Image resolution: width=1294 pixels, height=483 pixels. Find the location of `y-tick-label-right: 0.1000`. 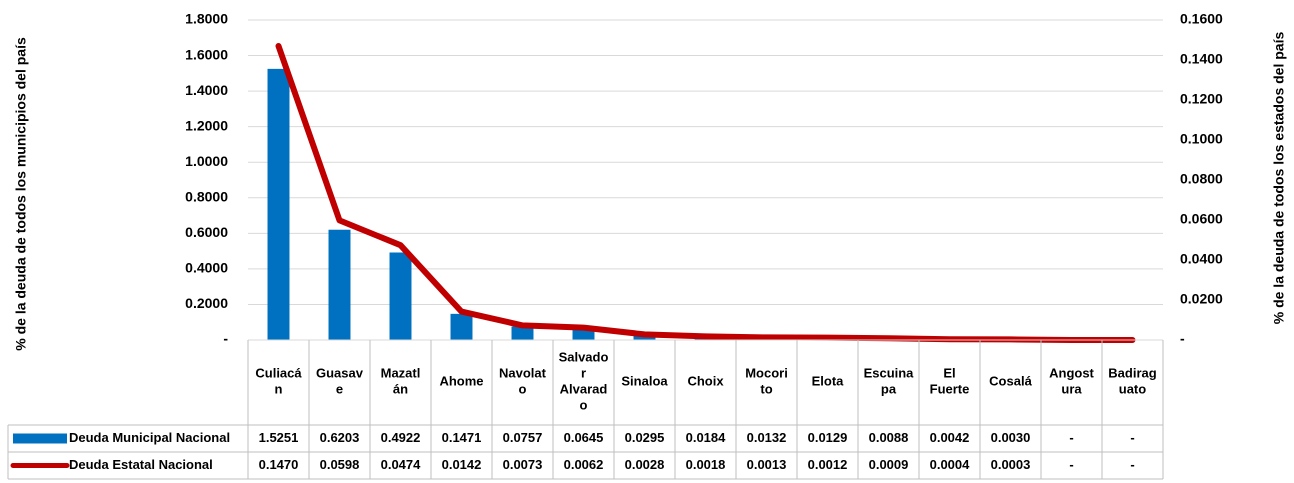

y-tick-label-right: 0.1000 is located at coordinates (1201, 139).